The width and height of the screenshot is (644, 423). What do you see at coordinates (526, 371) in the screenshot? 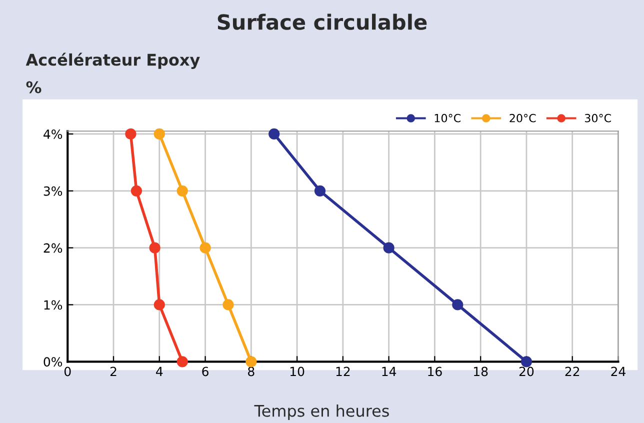
I see `x-tick-label: 20` at bounding box center [526, 371].